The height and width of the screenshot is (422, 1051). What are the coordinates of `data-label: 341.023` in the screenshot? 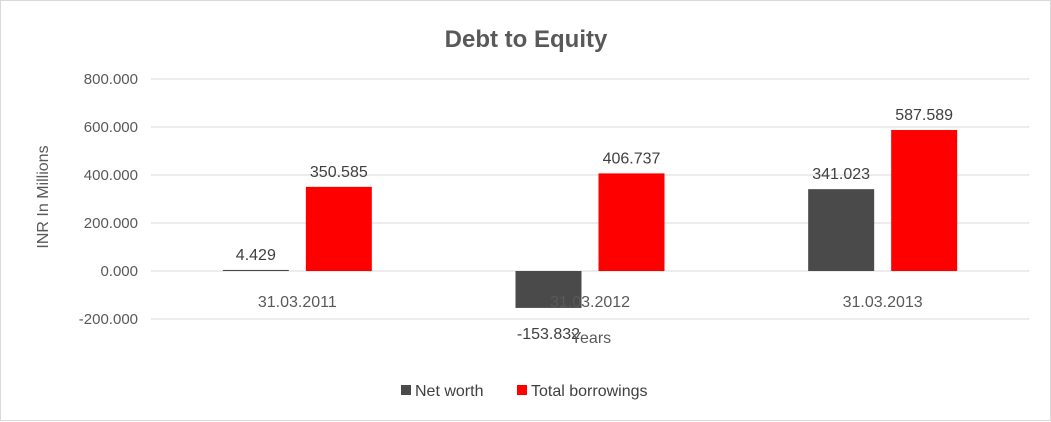 It's located at (841, 174).